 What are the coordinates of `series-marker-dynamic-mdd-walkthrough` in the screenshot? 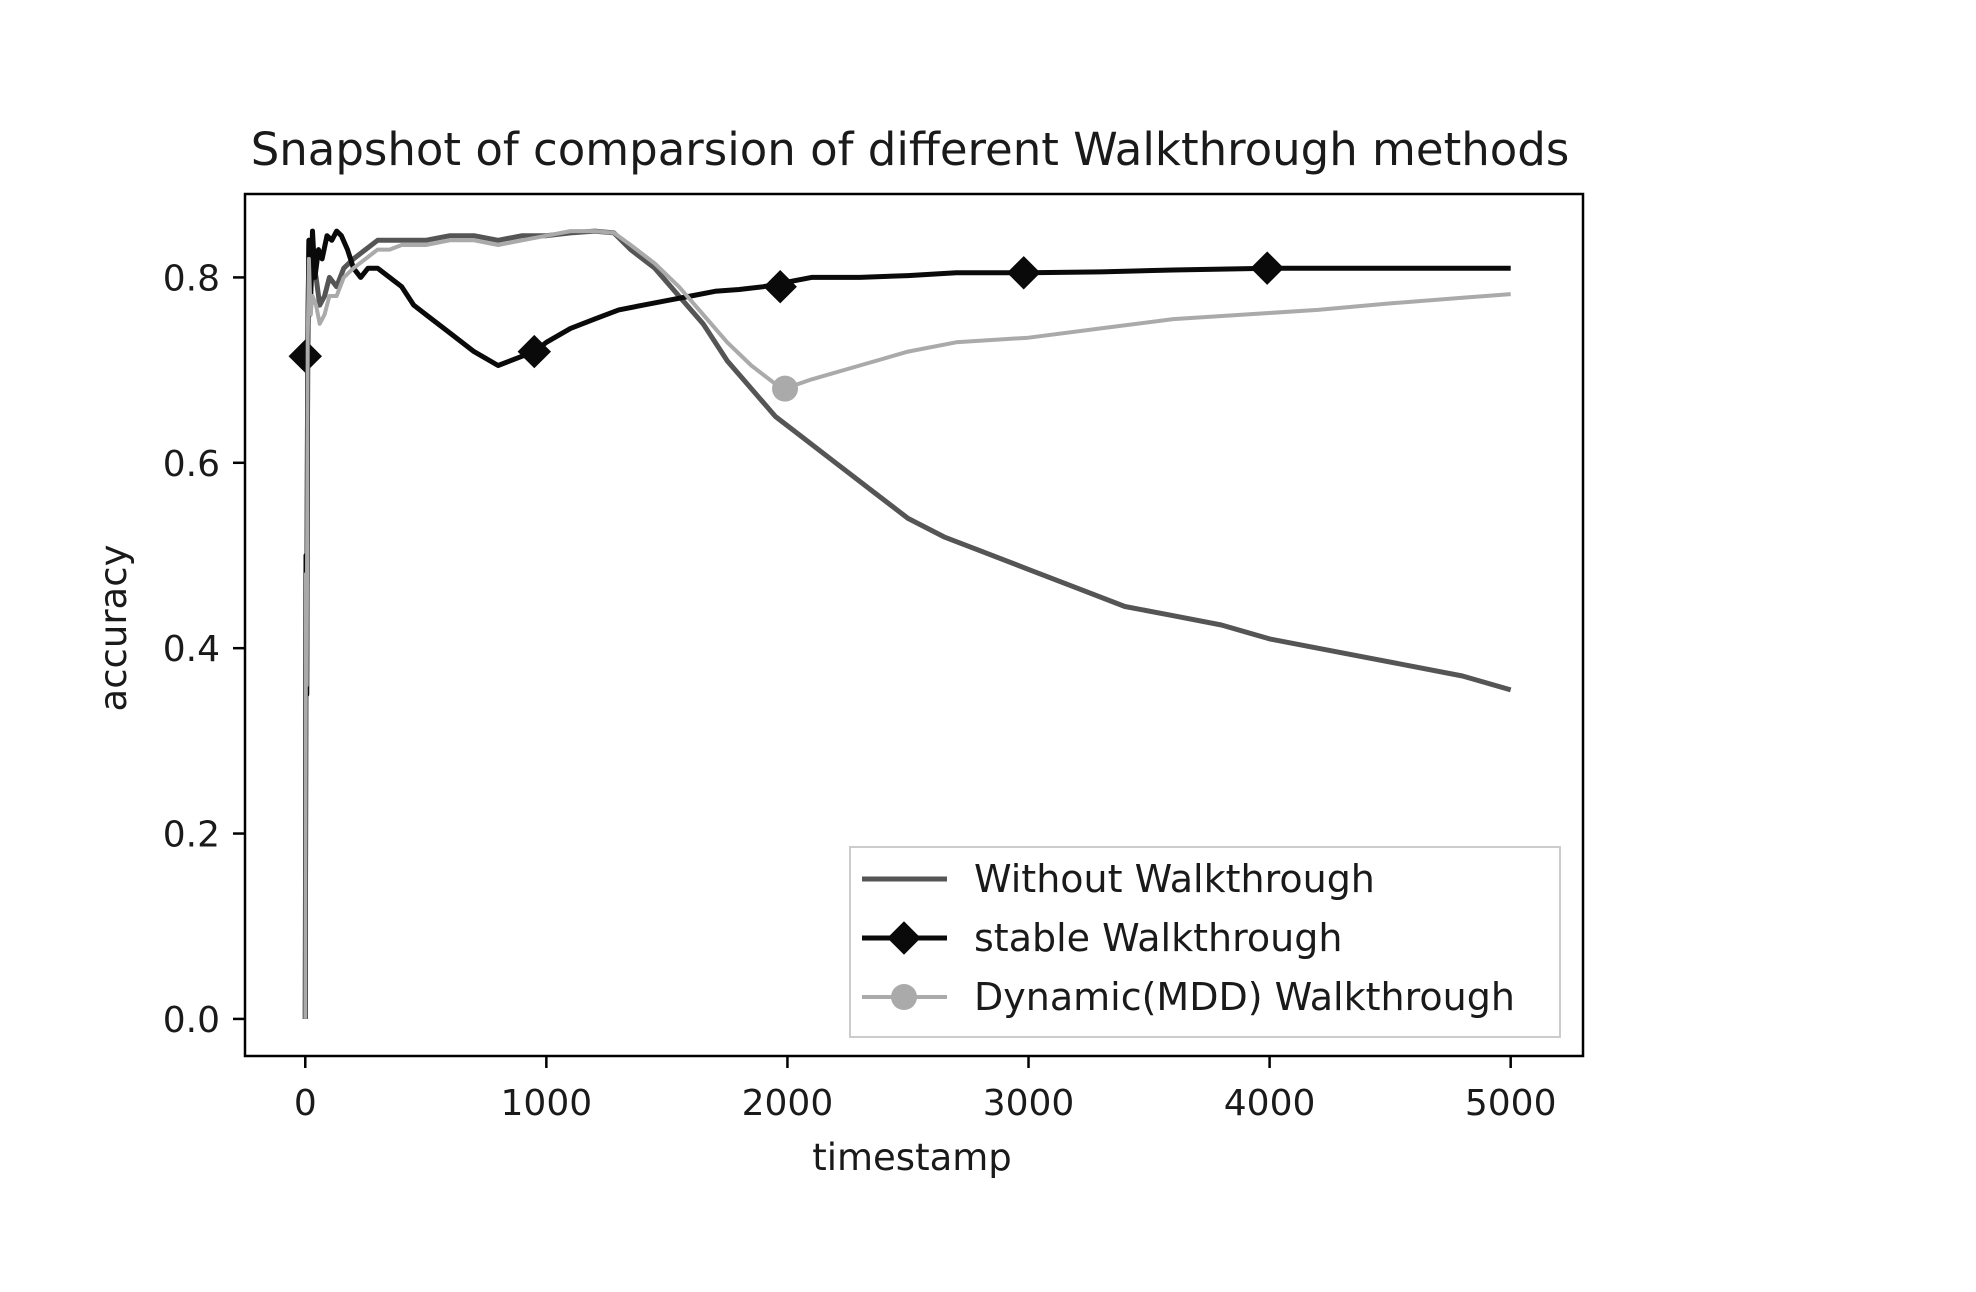 It's located at (785, 388).